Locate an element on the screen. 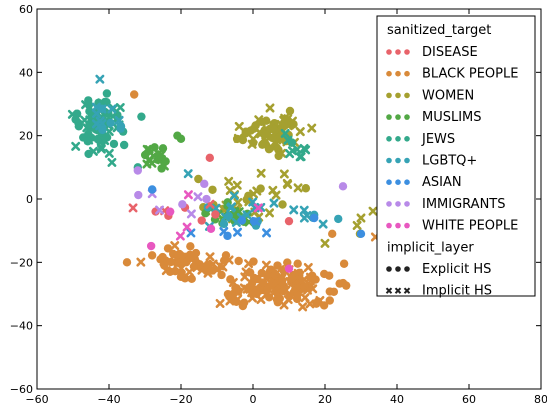 This screenshot has height=407, width=547. y-tick-label: 20 is located at coordinates (26, 136).